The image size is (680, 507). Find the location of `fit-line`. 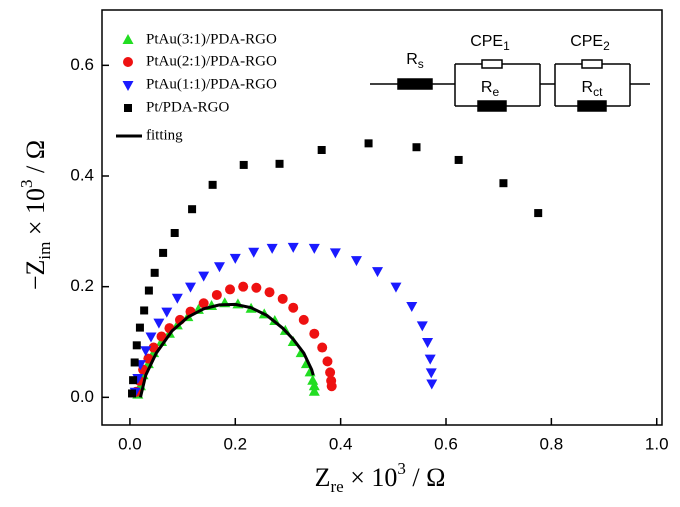

fit-line is located at coordinates (226, 350).